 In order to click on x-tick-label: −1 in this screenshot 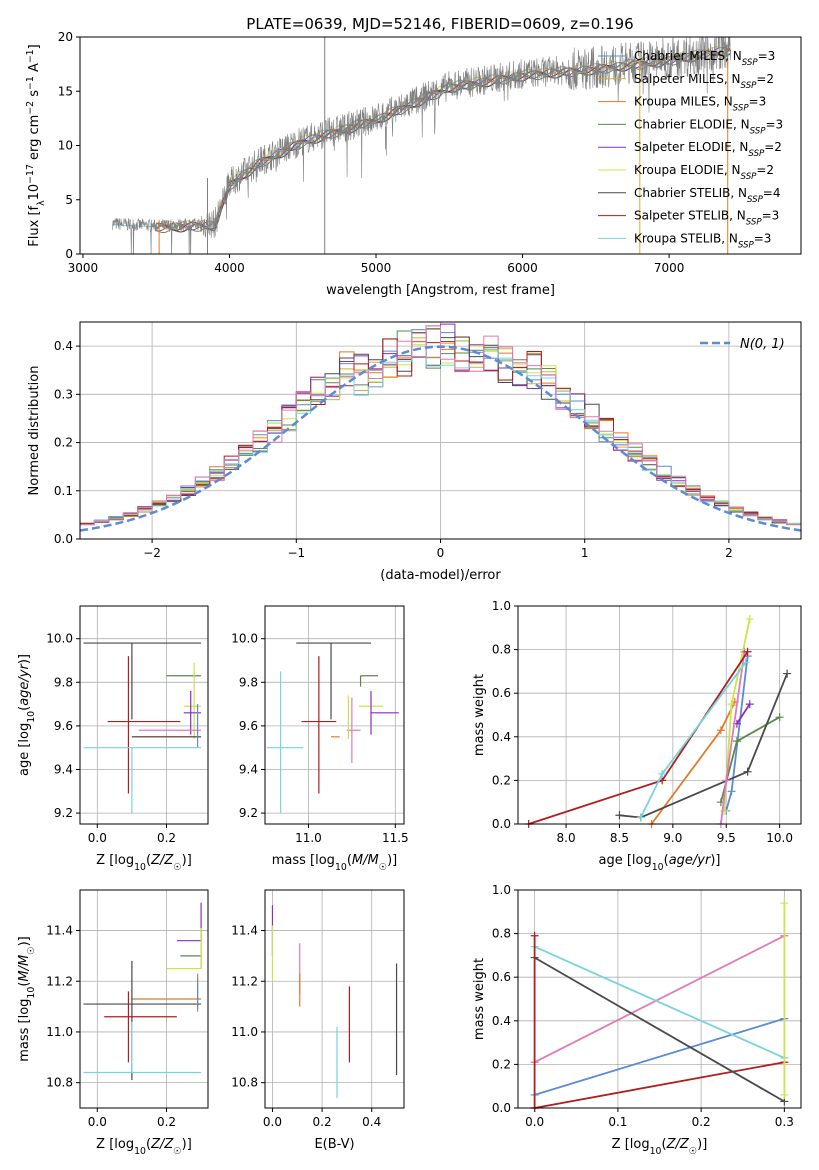, I will do `click(296, 553)`.